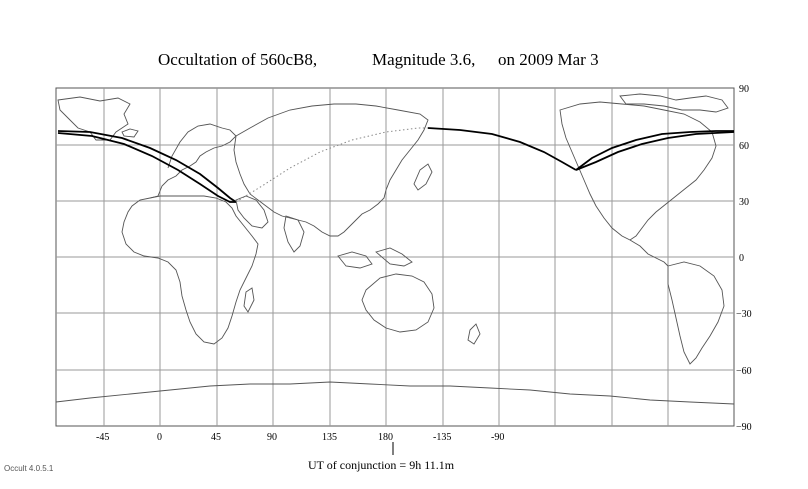  What do you see at coordinates (744, 202) in the screenshot?
I see `lat-label-30: 30` at bounding box center [744, 202].